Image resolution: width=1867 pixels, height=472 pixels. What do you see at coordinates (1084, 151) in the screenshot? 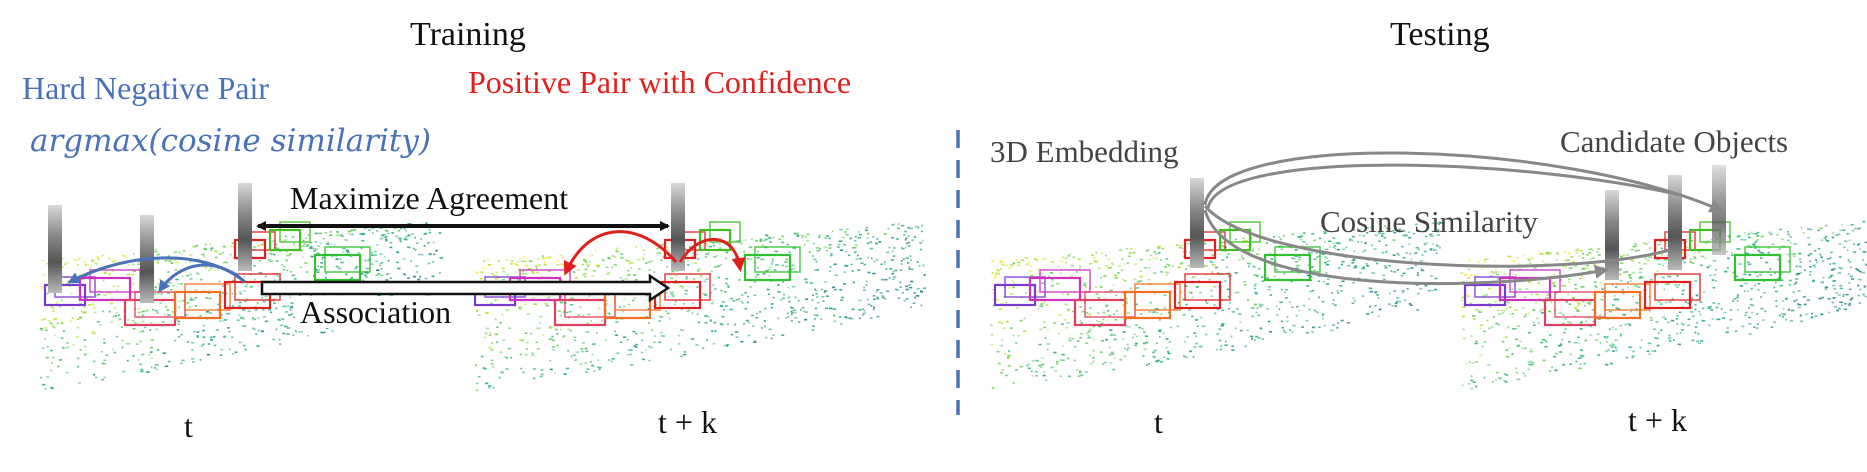
I see `embedding-label: 3D Embedding` at bounding box center [1084, 151].